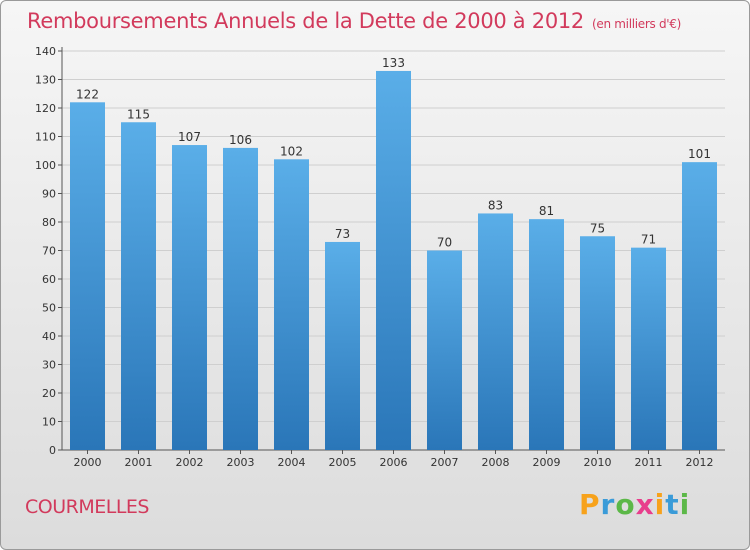 Image resolution: width=750 pixels, height=550 pixels. What do you see at coordinates (495, 331) in the screenshot?
I see `bar-2008` at bounding box center [495, 331].